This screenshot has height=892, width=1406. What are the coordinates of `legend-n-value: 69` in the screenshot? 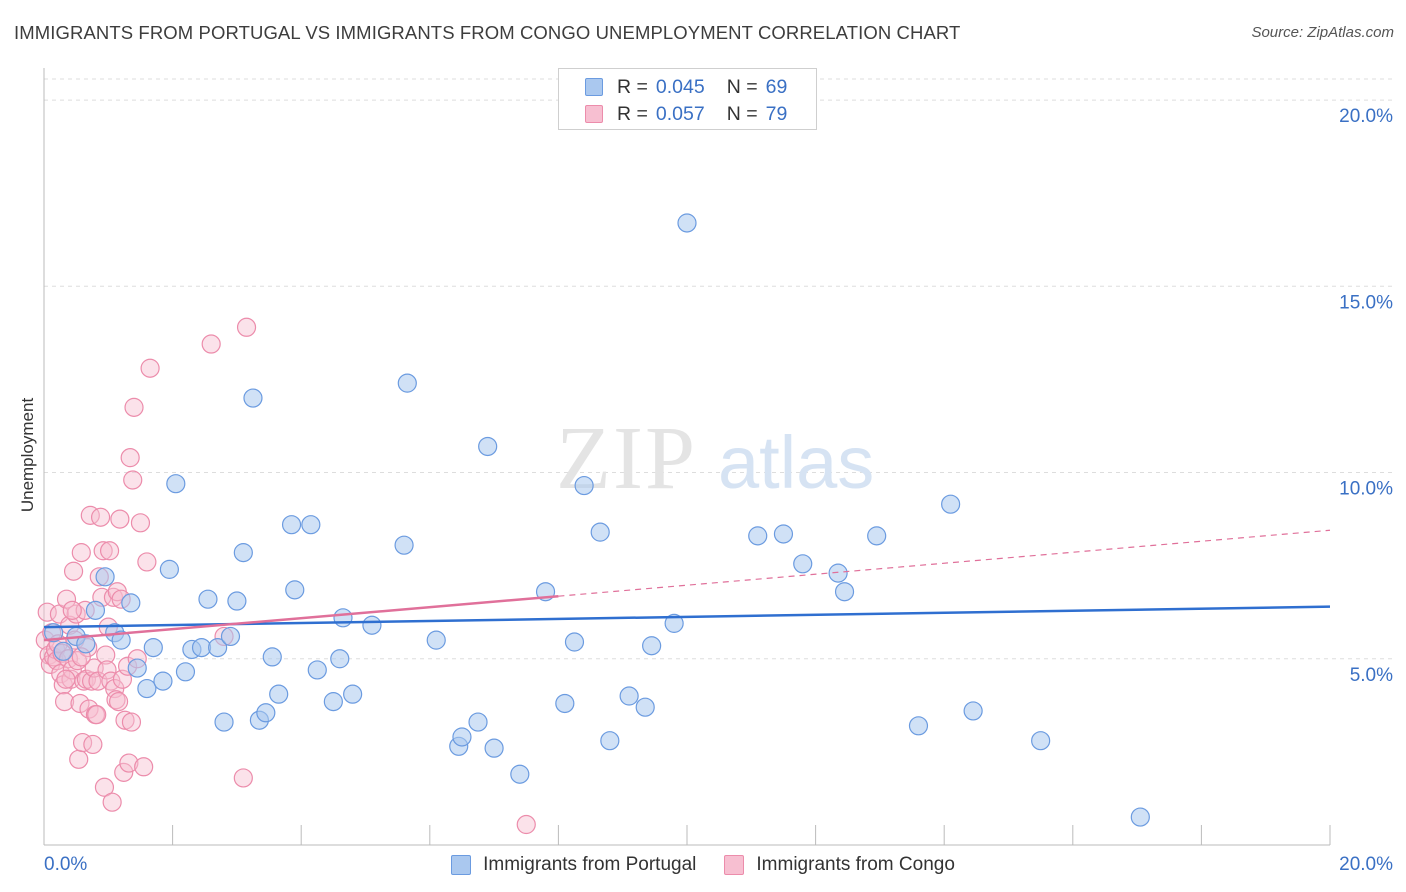 It's located at (776, 86).